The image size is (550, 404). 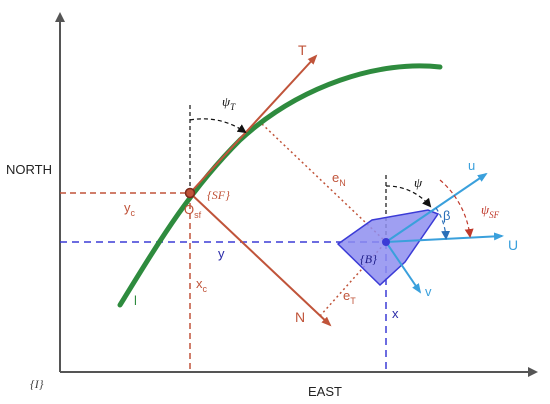 I want to click on sf-origin-point, so click(x=190, y=193).